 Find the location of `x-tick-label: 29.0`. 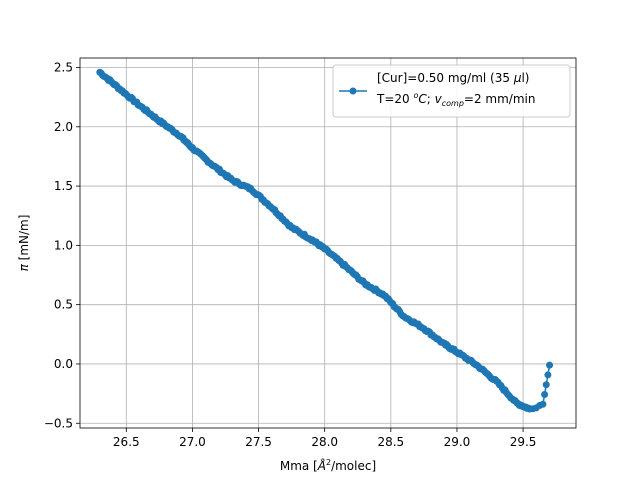

x-tick-label: 29.0 is located at coordinates (457, 442).